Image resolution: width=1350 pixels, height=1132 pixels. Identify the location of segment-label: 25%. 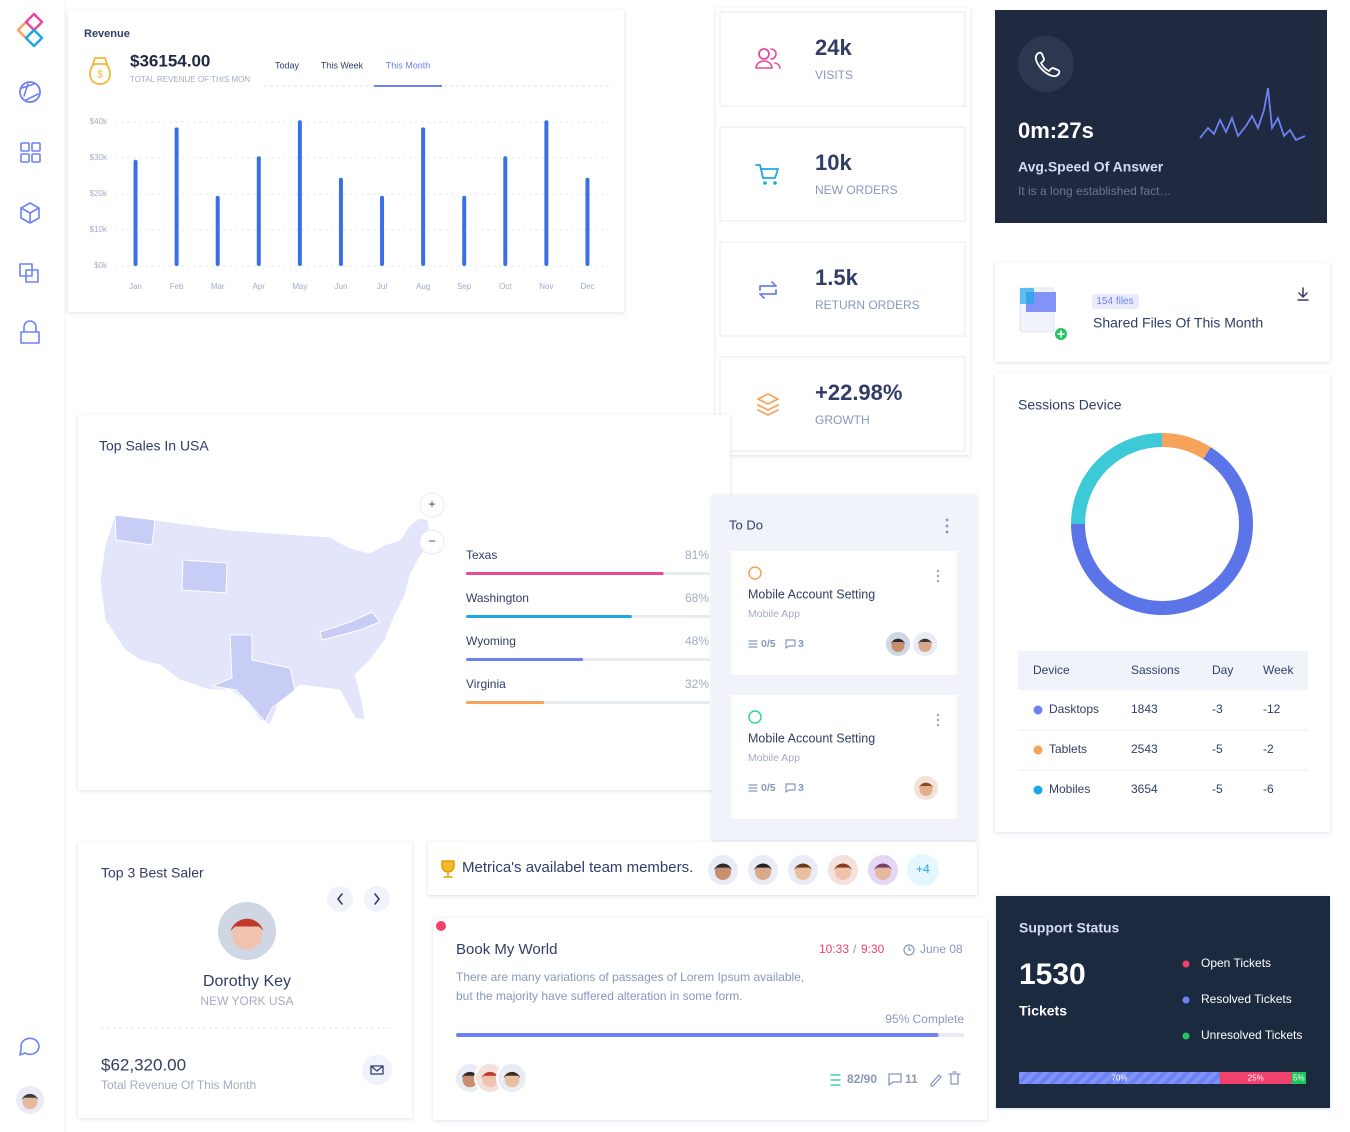
(1256, 1078).